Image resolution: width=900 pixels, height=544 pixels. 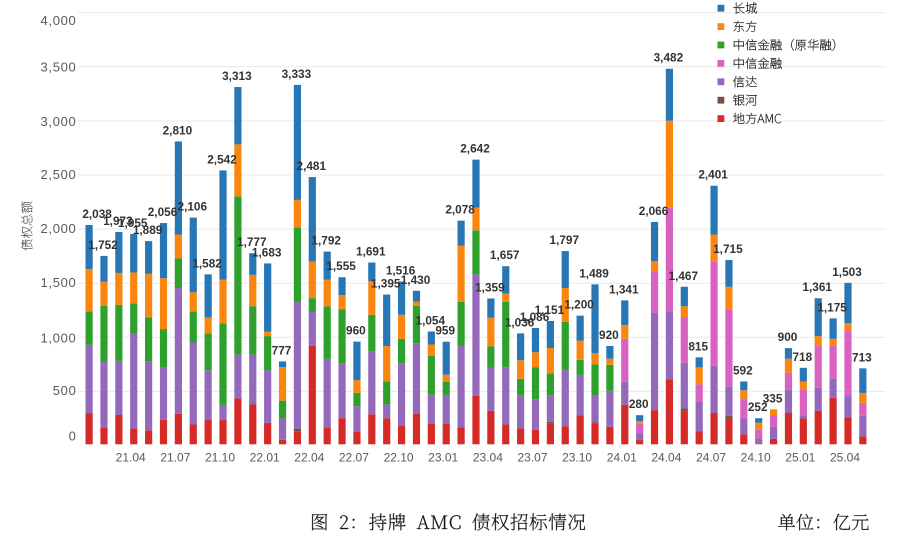 I want to click on svg-text: 718, so click(x=802, y=357).